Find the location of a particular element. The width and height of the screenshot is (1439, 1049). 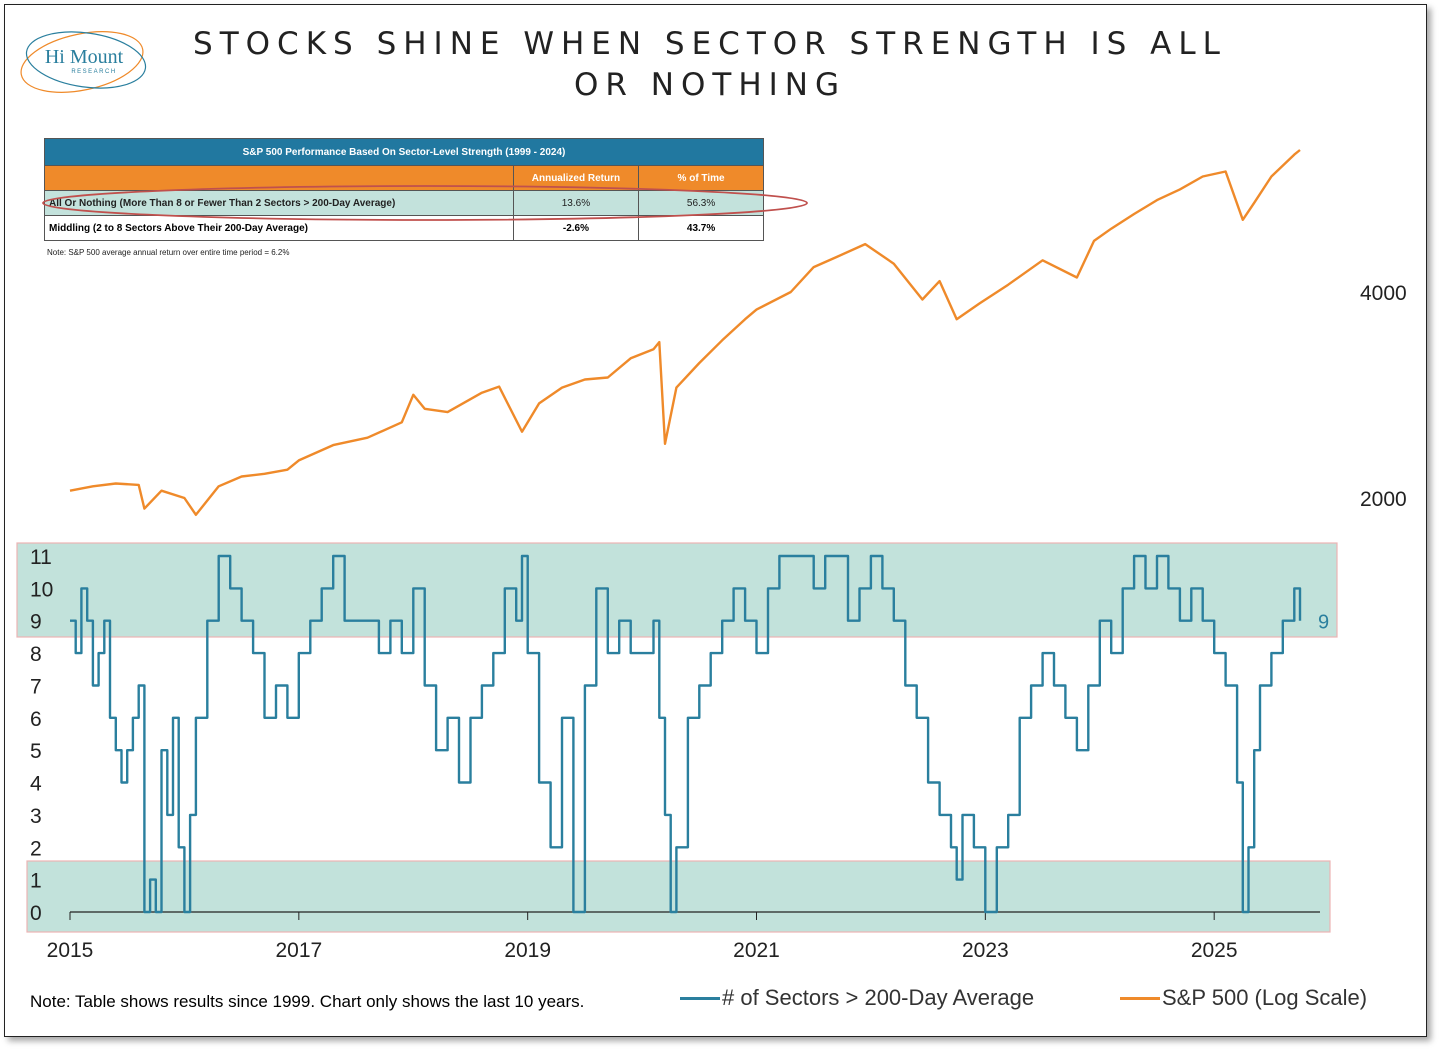

row-time: 43.7% is located at coordinates (701, 228).